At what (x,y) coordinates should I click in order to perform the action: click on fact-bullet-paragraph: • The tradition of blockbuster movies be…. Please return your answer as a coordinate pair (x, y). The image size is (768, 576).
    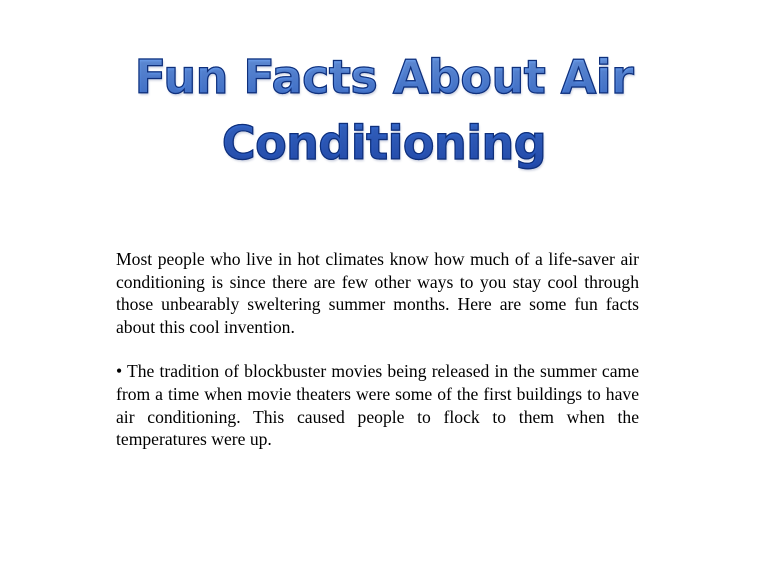
    Looking at the image, I should click on (377, 405).